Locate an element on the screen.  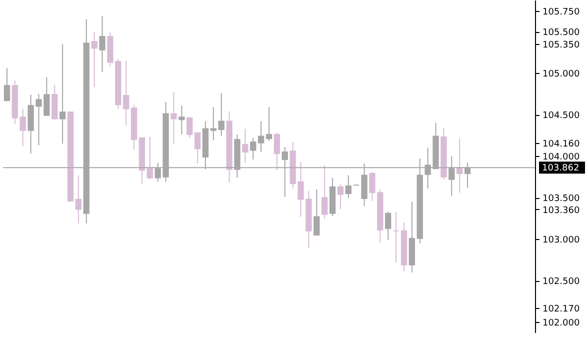
y-tick-label: 105.000 is located at coordinates (561, 75).